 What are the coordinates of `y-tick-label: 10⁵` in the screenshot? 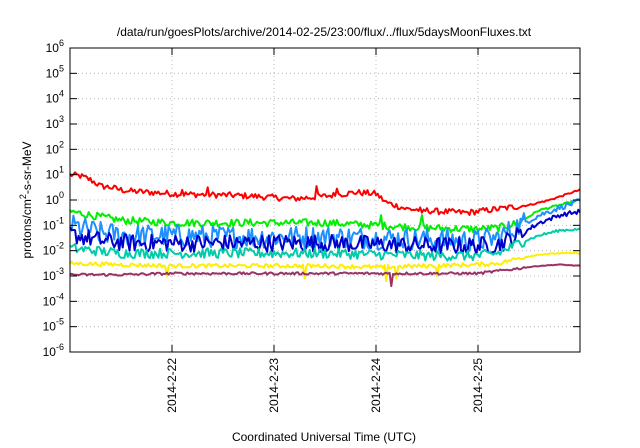 It's located at (55, 71).